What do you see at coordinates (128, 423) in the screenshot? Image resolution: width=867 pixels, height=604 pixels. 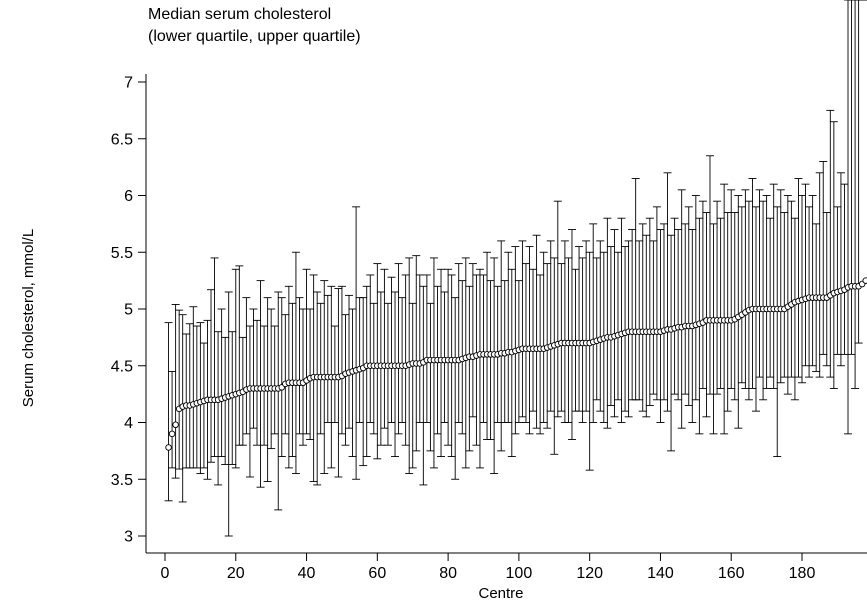 I see `y-tick-label: 4` at bounding box center [128, 423].